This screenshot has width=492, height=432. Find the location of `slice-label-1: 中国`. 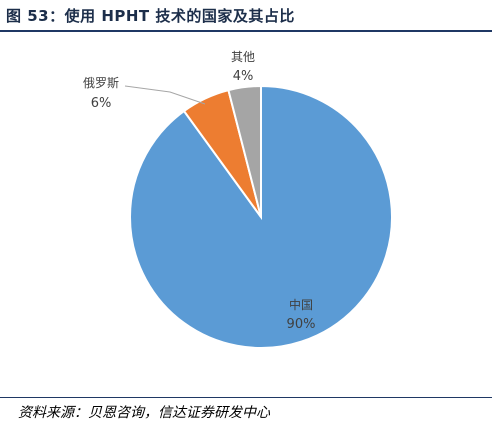

slice-label-1: 中国 is located at coordinates (301, 304).